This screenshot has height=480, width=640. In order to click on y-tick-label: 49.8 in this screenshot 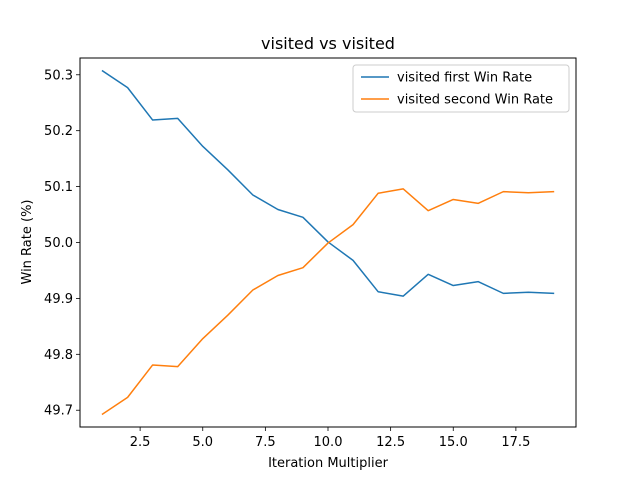, I will do `click(58, 355)`.